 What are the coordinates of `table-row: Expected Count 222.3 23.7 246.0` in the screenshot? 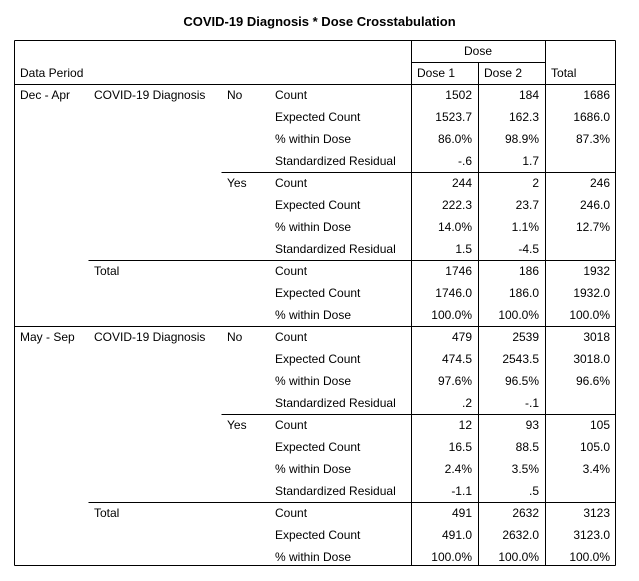 It's located at (315, 205).